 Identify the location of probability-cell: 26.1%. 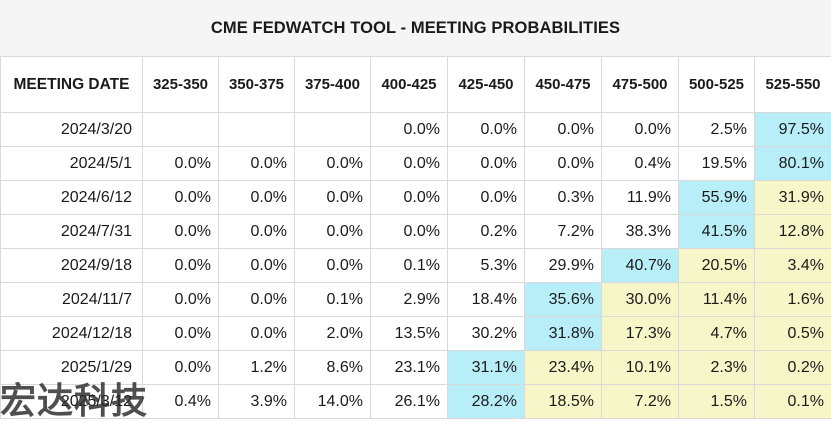
(409, 402).